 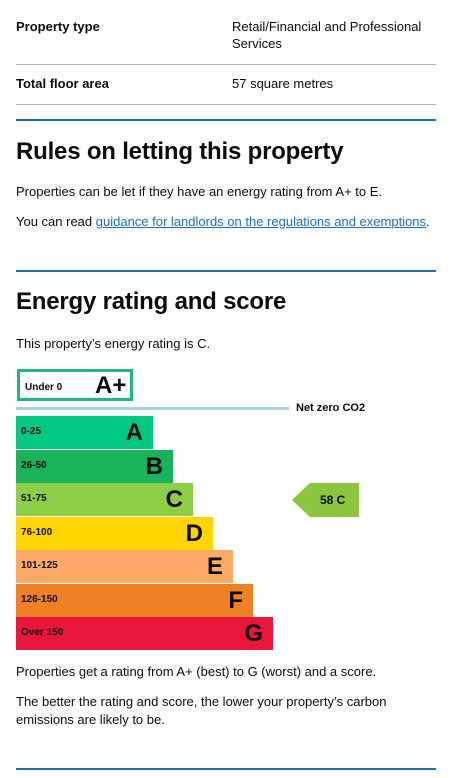 What do you see at coordinates (253, 633) in the screenshot?
I see `band-letter: G` at bounding box center [253, 633].